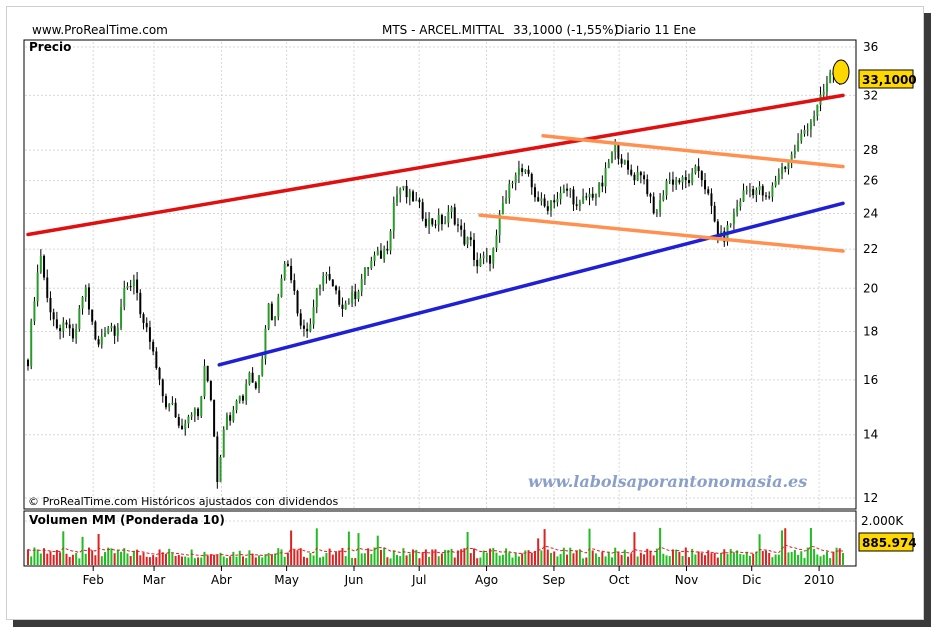 The height and width of the screenshot is (640, 940). What do you see at coordinates (100, 30) in the screenshot?
I see `site-label: www.ProRealTime.com` at bounding box center [100, 30].